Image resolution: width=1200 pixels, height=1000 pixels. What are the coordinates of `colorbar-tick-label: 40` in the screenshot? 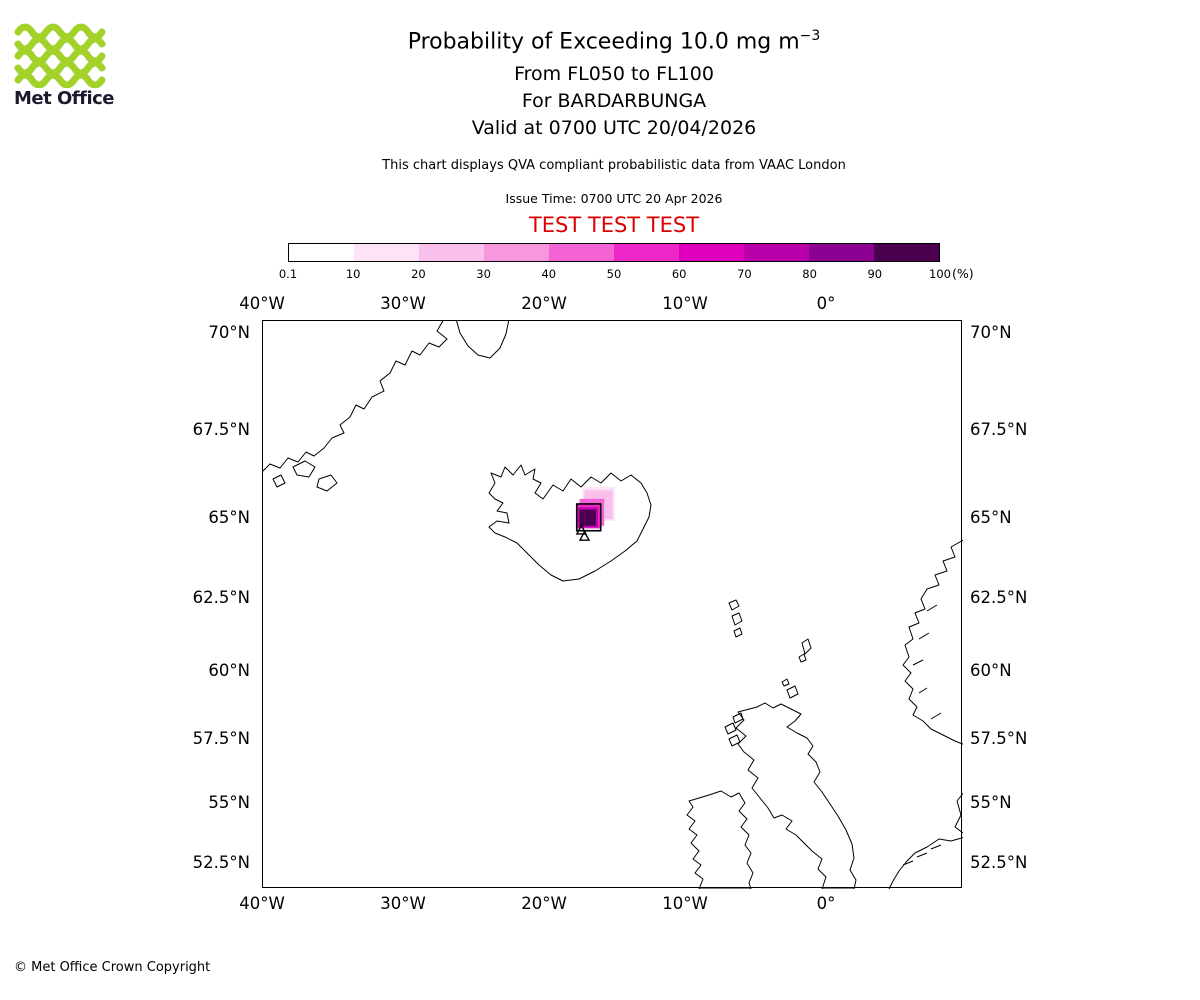 It's located at (549, 274).